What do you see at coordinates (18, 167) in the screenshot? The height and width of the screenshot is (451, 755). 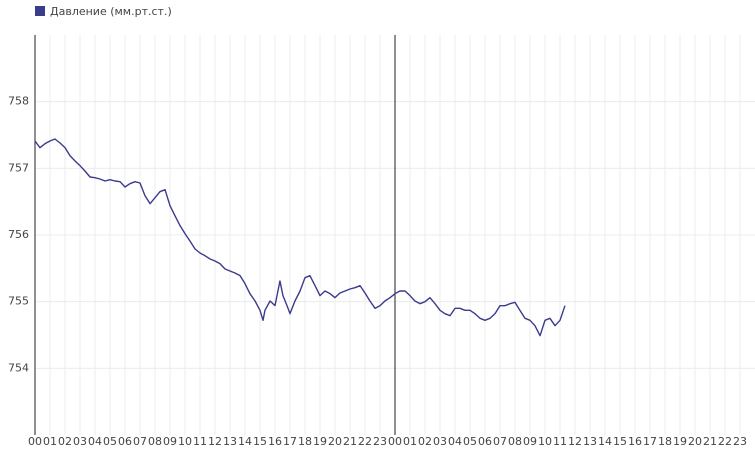 I see `y-tick-label: 757` at bounding box center [18, 167].